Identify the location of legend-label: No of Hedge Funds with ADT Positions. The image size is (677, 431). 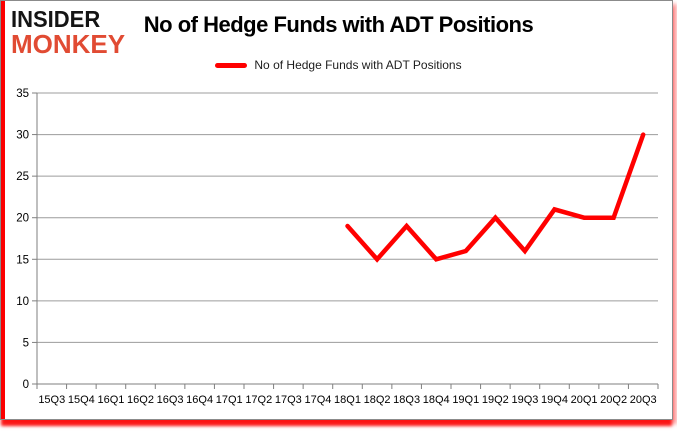
(358, 65).